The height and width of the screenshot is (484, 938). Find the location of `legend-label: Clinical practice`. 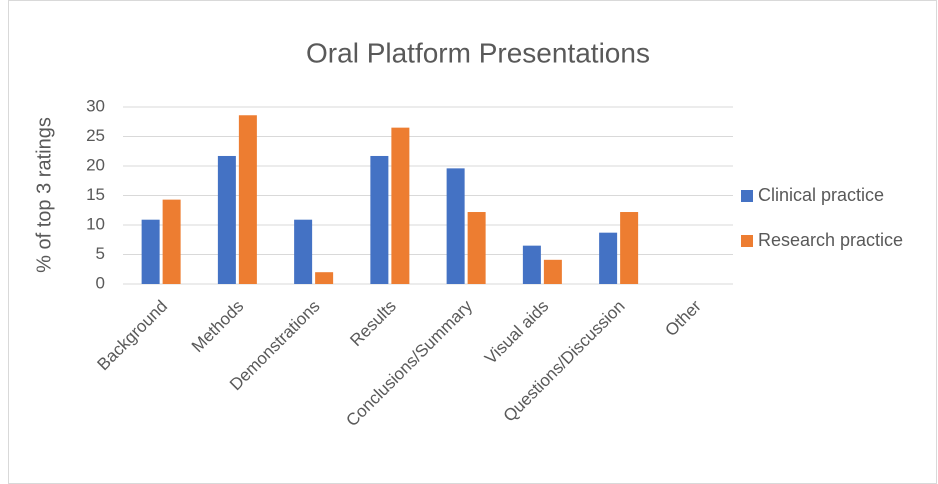

legend-label: Clinical practice is located at coordinates (821, 195).